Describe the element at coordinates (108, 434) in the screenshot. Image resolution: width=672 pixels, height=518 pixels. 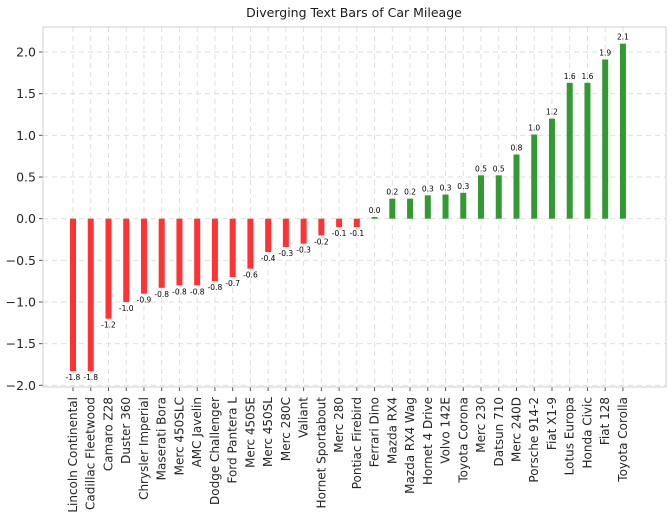
I see `x-tick-label: Camaro Z28` at that location.